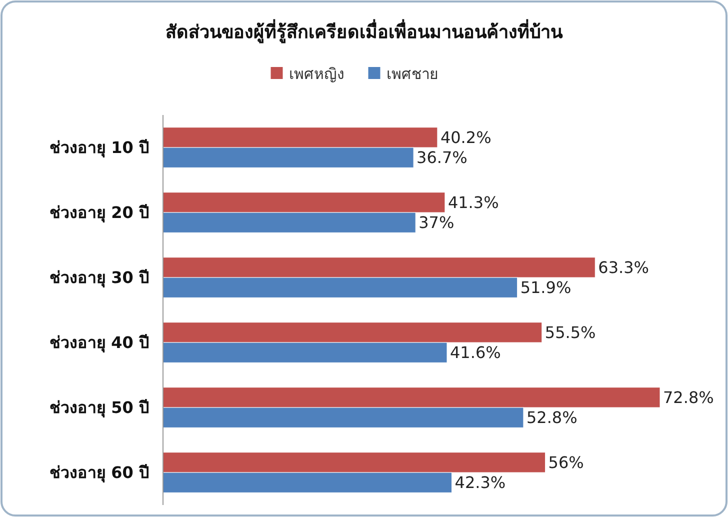 The height and width of the screenshot is (517, 728). I want to click on y-tick-label: ช่วงอายุ 20 ปี, so click(99, 213).